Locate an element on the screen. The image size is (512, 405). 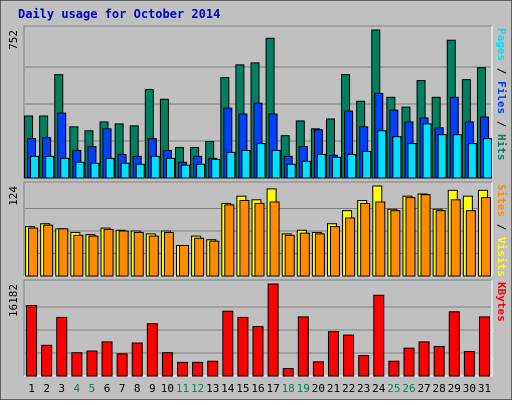
day-label-9: 9 is located at coordinates (152, 388).